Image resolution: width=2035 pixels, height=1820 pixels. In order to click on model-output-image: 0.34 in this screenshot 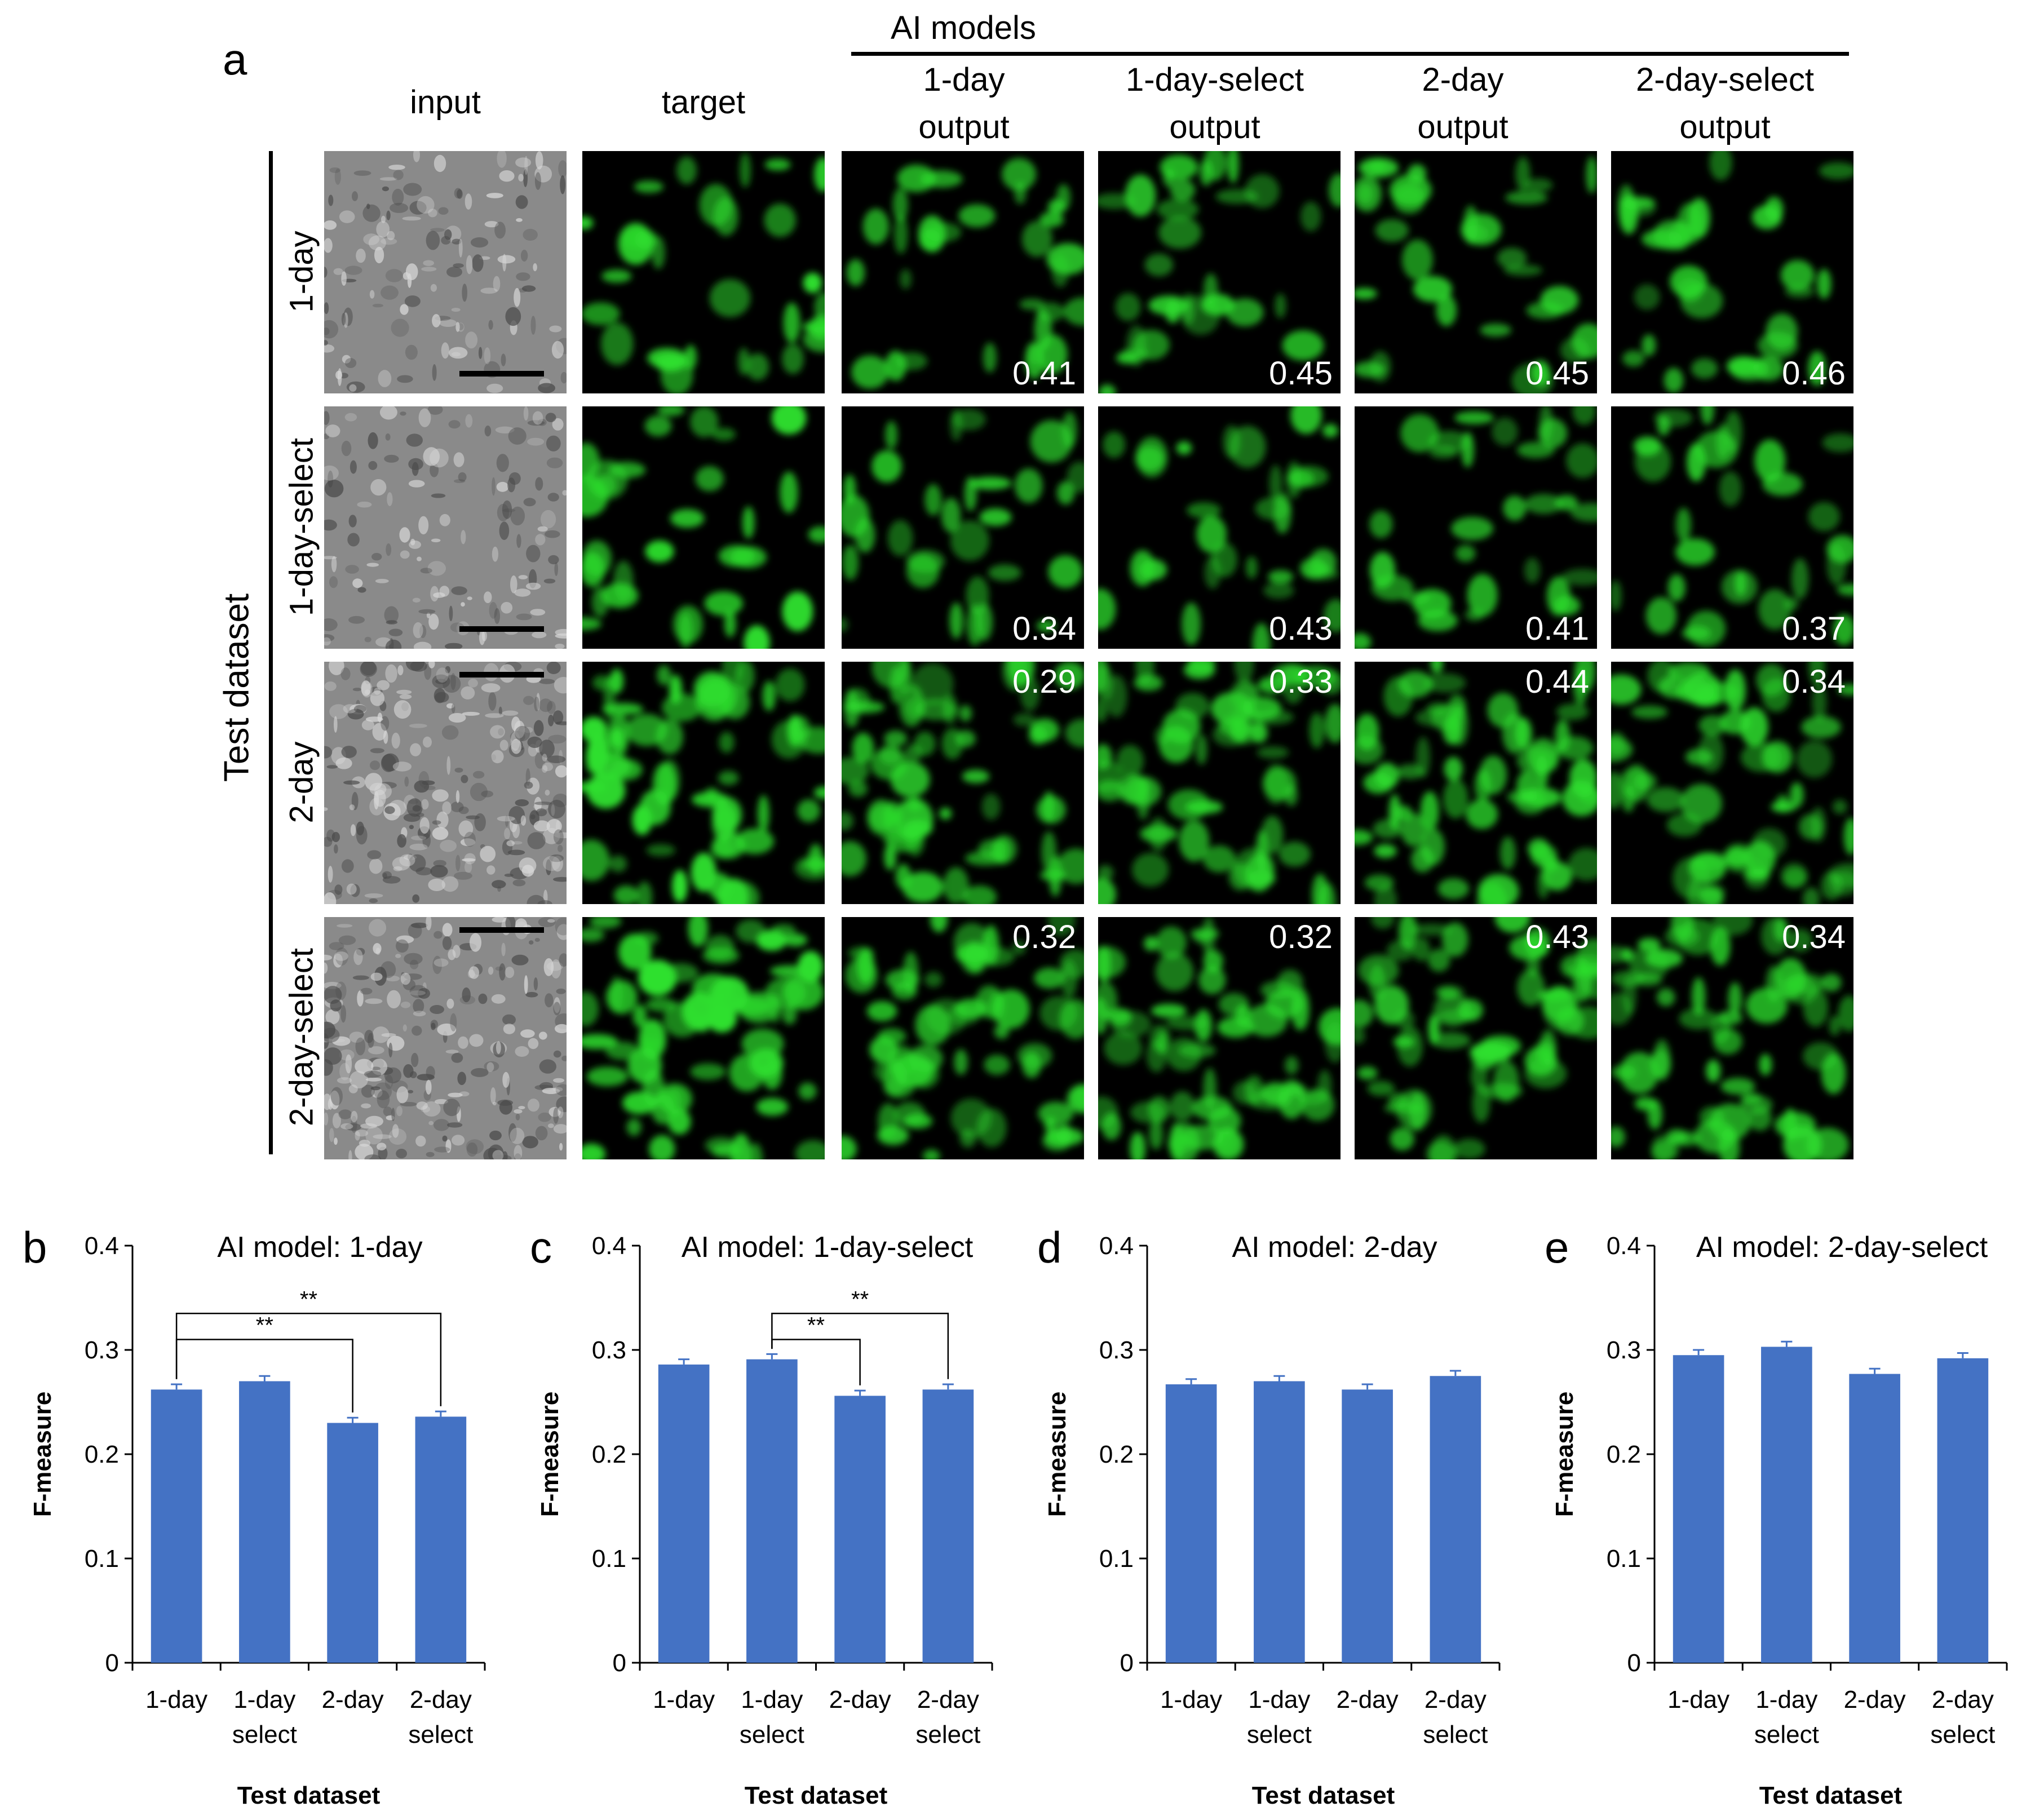, I will do `click(1732, 1038)`.